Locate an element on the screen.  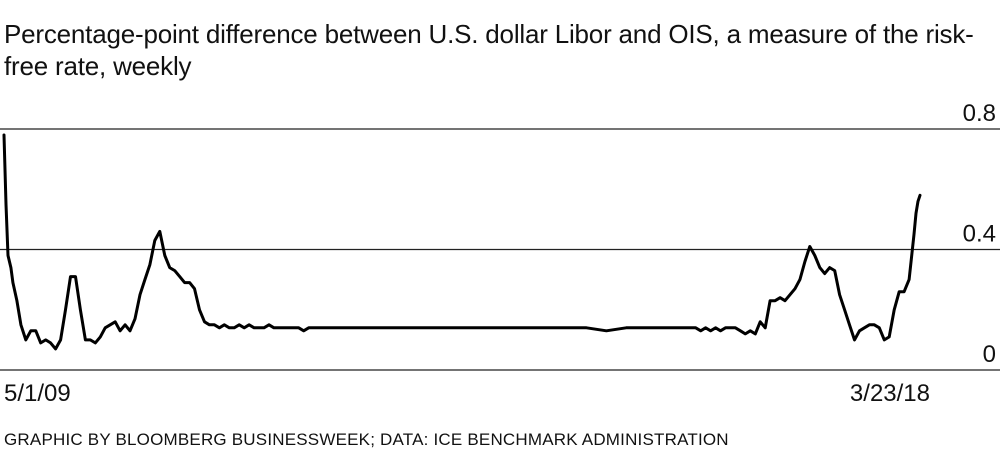
y-tick-labels: 0 0.4 0.8 is located at coordinates (979, 234).